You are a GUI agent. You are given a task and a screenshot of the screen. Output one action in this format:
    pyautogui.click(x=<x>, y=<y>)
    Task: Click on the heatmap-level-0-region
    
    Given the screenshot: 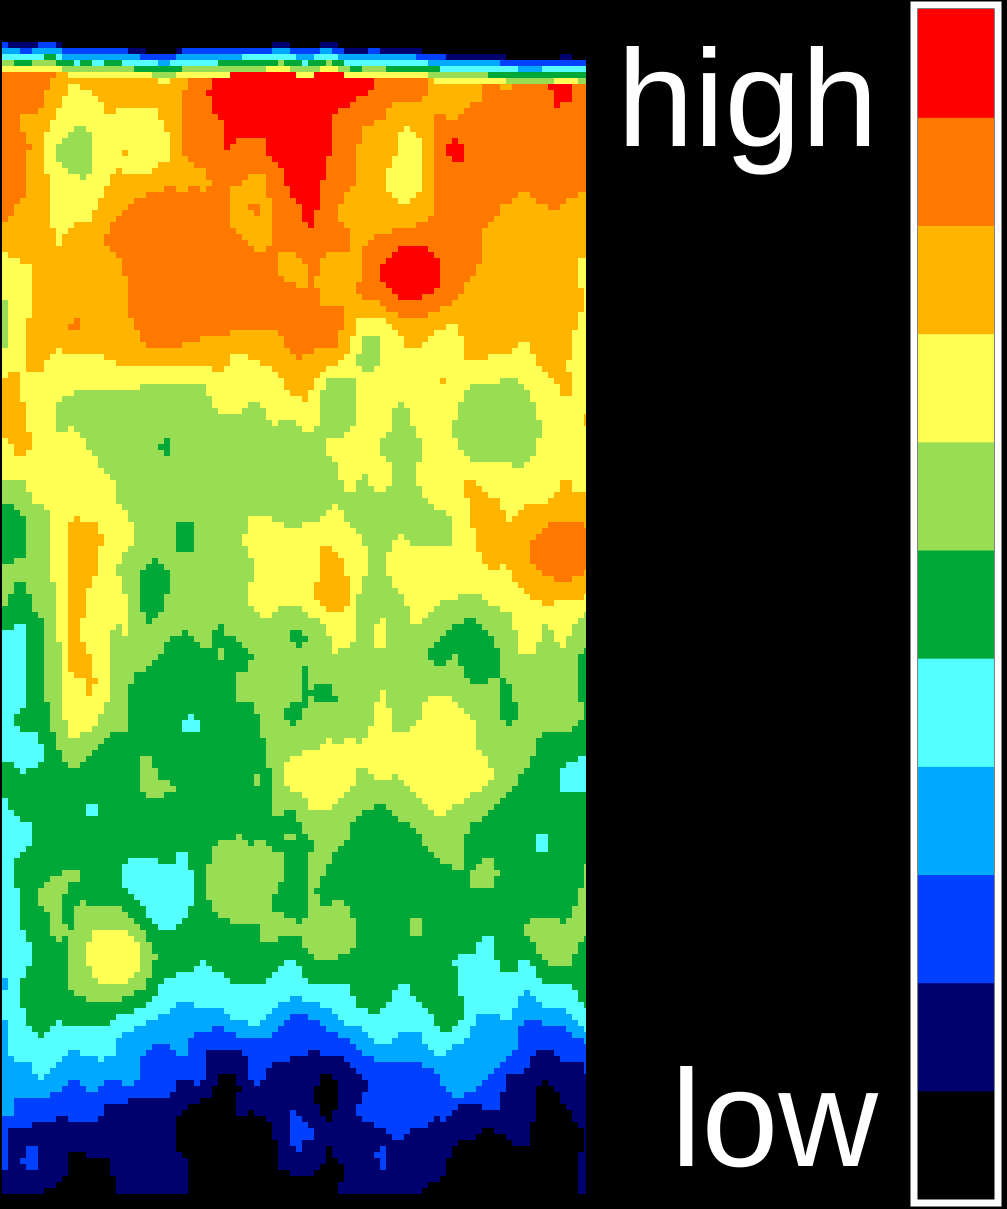 What is the action you would take?
    pyautogui.click(x=314, y=1134)
    